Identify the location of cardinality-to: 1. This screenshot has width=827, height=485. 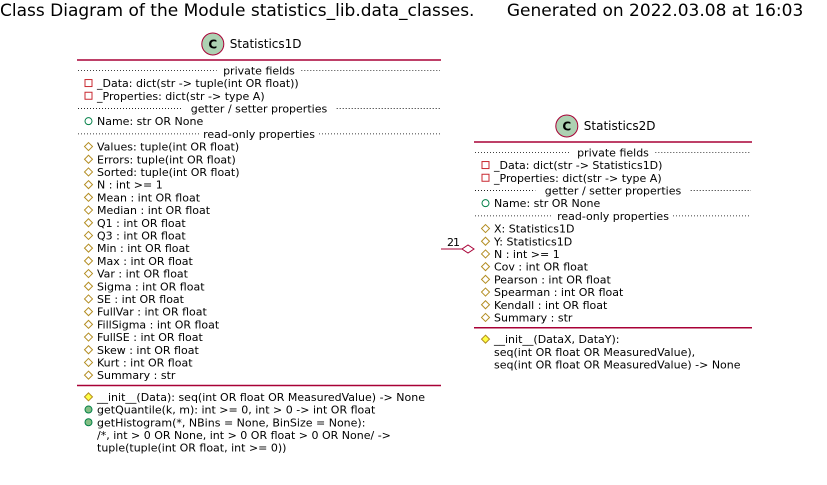
(456, 242).